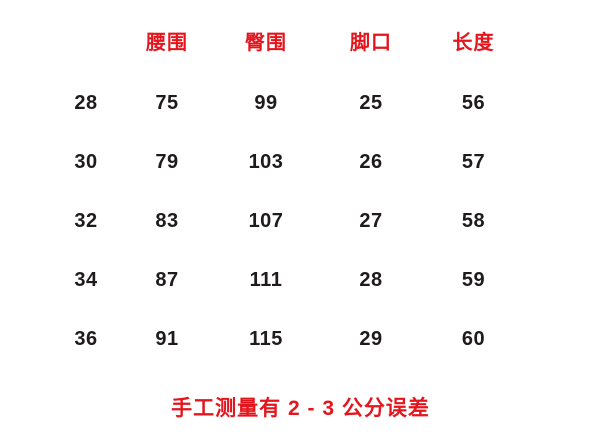  Describe the element at coordinates (86, 339) in the screenshot. I see `cell-size: 36` at that location.